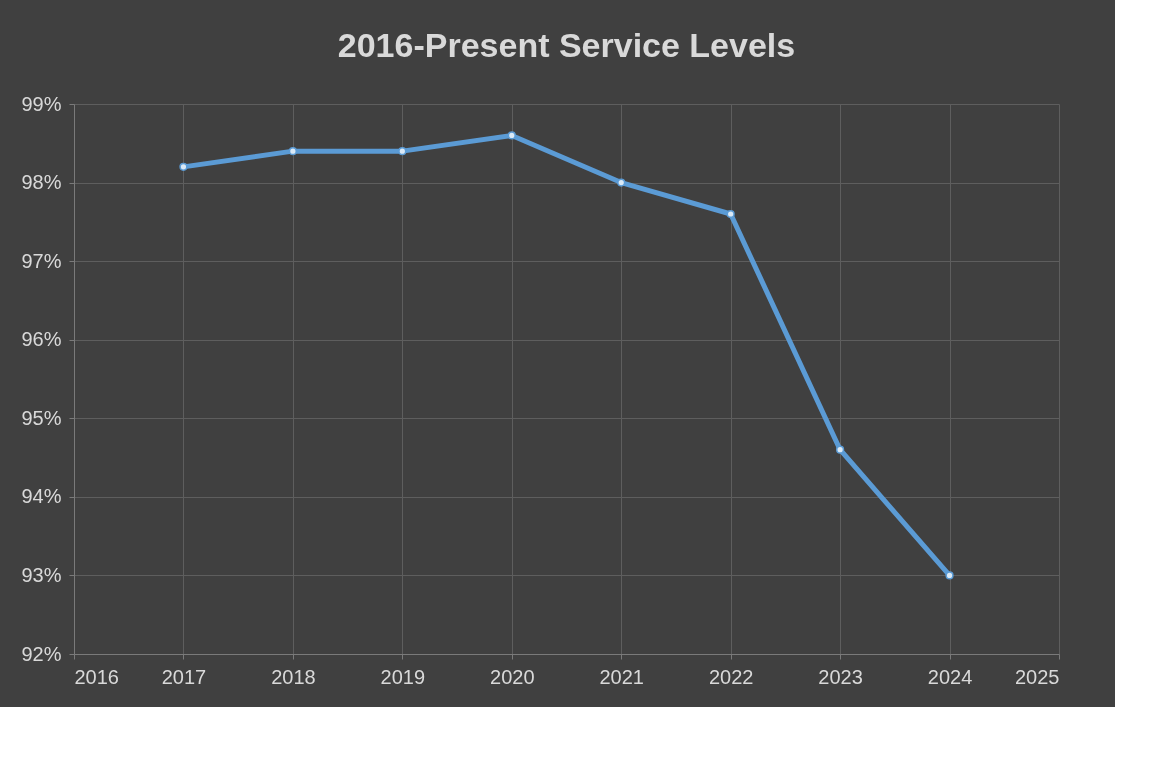  I want to click on y-tick-label: 96%, so click(41, 339).